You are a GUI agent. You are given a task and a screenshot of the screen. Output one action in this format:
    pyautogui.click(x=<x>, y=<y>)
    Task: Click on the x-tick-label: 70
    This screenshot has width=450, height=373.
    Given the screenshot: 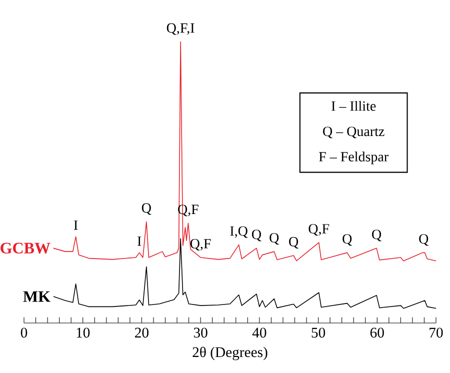 What is the action you would take?
    pyautogui.click(x=436, y=333)
    